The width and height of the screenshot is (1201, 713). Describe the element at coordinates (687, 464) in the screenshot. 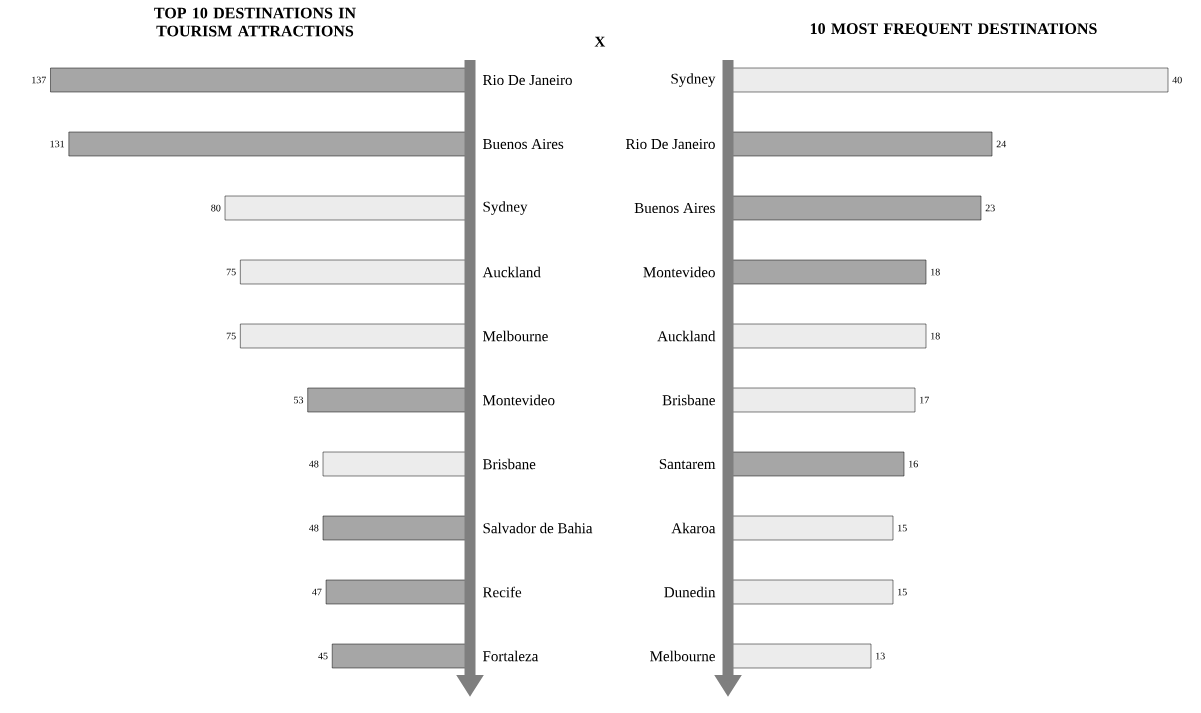

I see `y-tick-label: Santarem` at that location.